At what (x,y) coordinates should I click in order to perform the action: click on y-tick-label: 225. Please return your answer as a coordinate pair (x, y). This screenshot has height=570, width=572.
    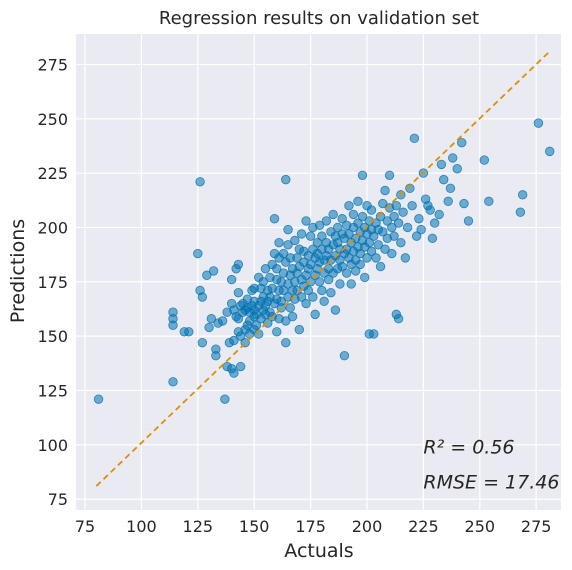
    Looking at the image, I should click on (52, 173).